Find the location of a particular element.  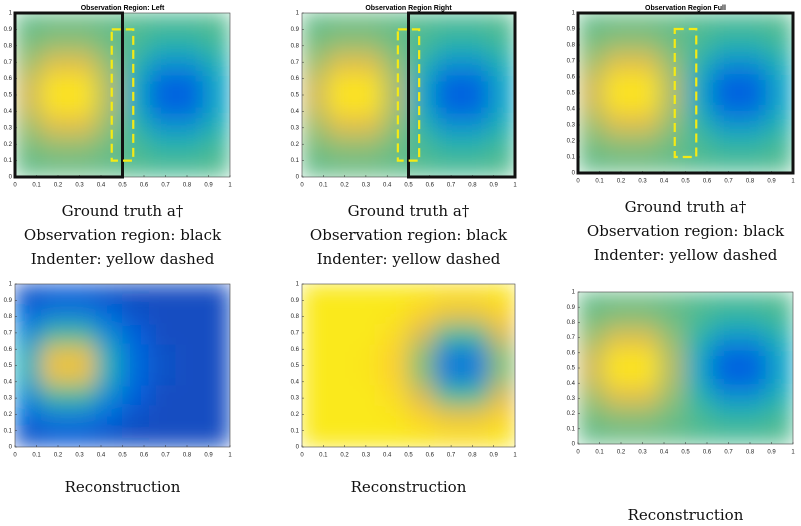

caption-line: Ground truth a† is located at coordinates (123, 211).